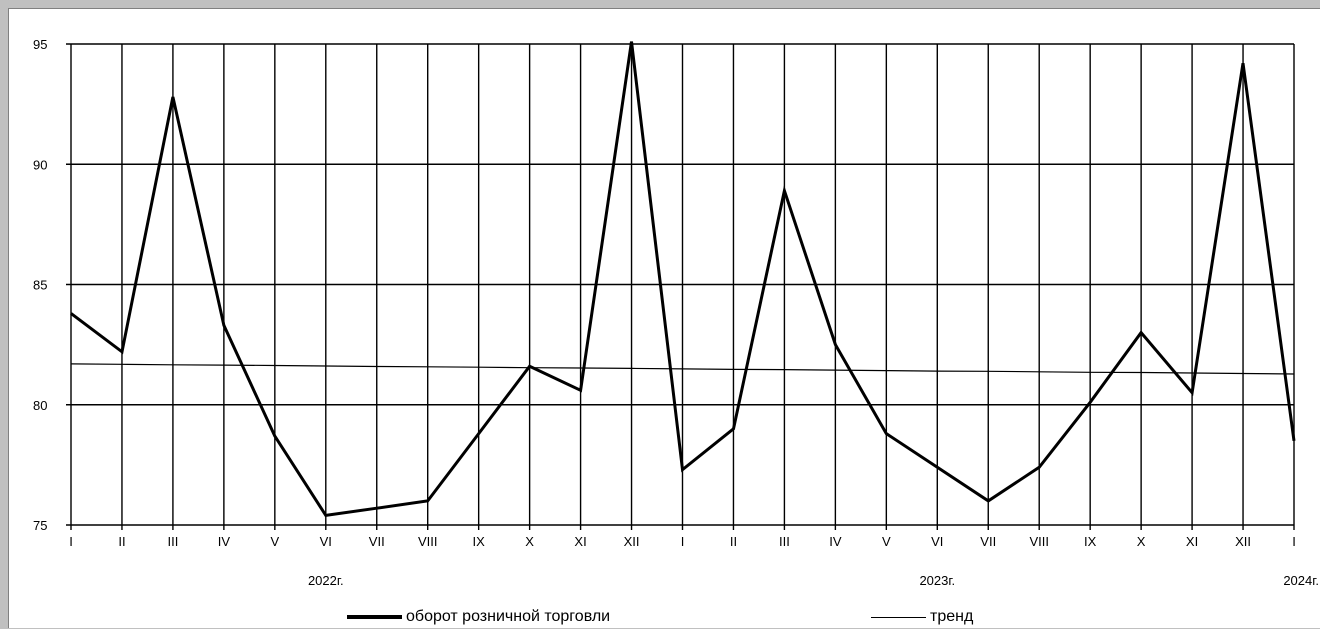  I want to click on legend: оборот розничной торговли тренд, so click(664, 617).